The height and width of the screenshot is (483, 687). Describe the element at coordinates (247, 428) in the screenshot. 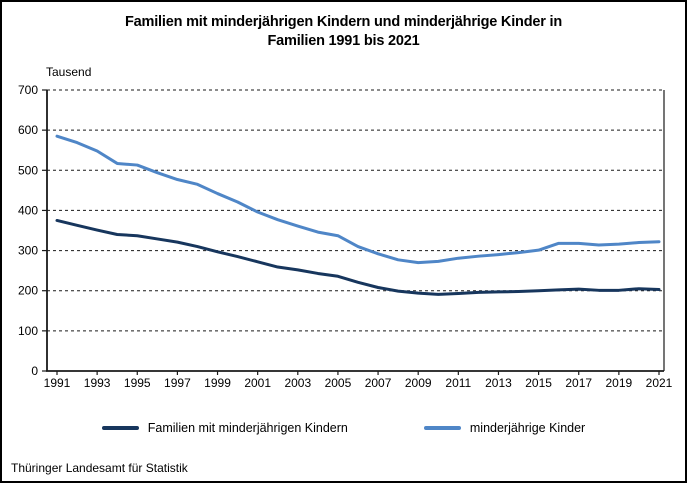

I see `legend-label-familien: Familien mit minderjährigen Kindern` at that location.